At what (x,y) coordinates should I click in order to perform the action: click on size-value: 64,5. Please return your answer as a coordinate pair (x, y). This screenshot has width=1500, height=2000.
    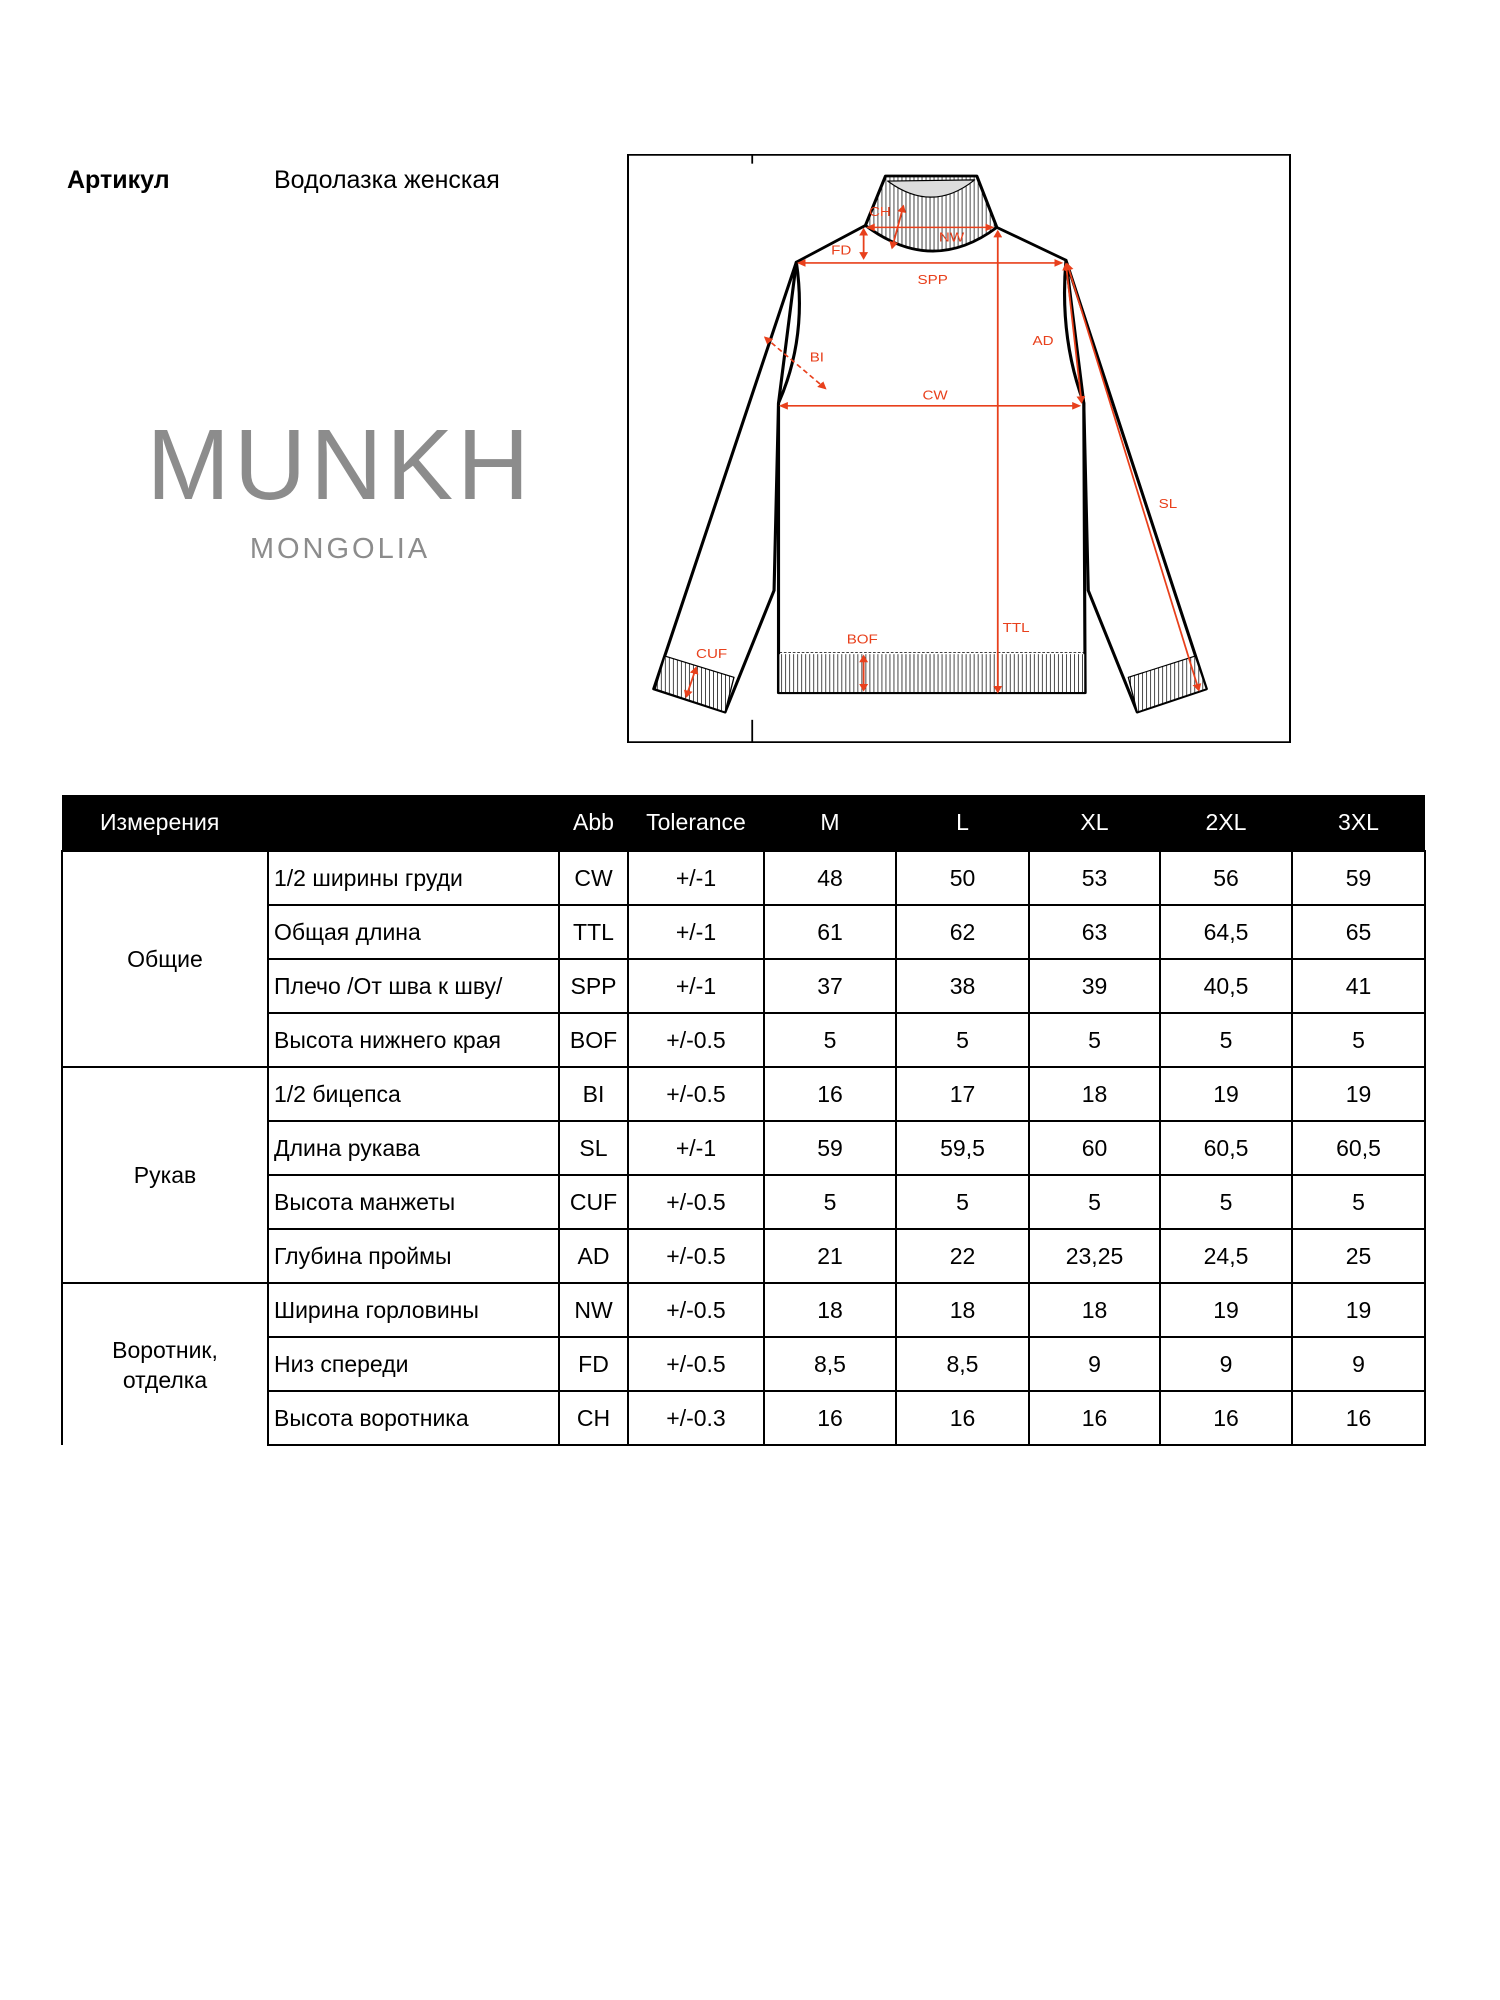
    Looking at the image, I should click on (1226, 932).